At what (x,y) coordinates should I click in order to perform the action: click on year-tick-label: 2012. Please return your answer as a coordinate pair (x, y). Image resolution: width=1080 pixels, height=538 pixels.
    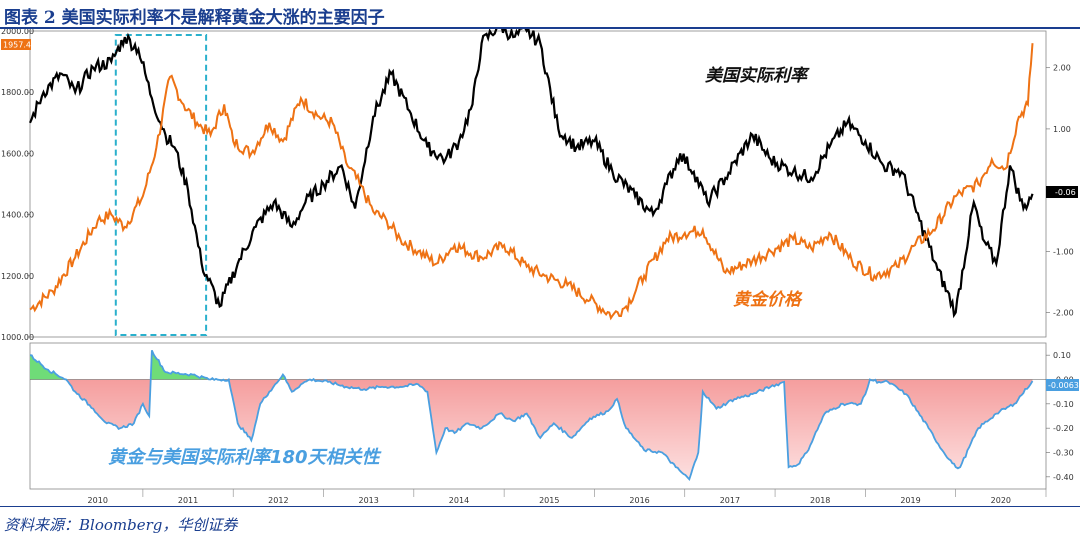
    Looking at the image, I should click on (278, 500).